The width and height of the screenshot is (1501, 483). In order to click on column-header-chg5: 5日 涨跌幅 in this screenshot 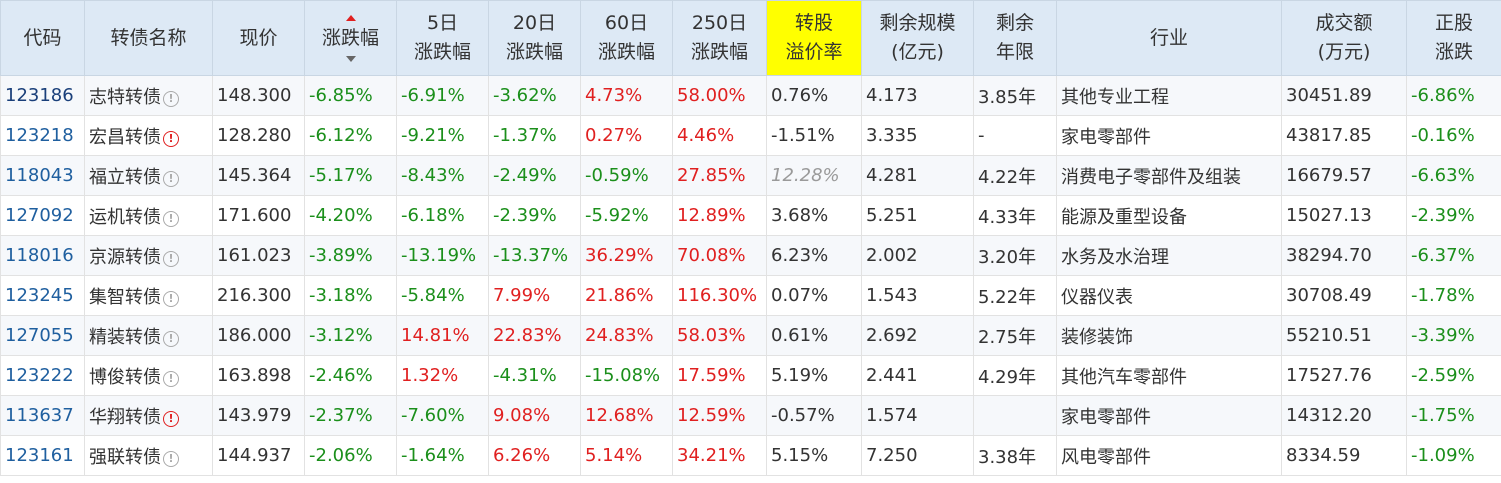, I will do `click(442, 38)`.